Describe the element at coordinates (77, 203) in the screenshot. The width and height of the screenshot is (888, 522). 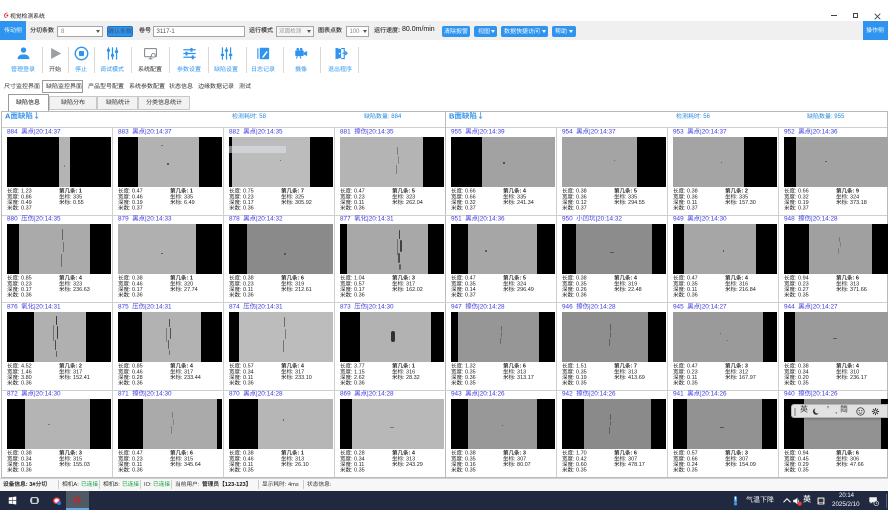
I see `svg-text:: 0.55: : 0.55` at that location.